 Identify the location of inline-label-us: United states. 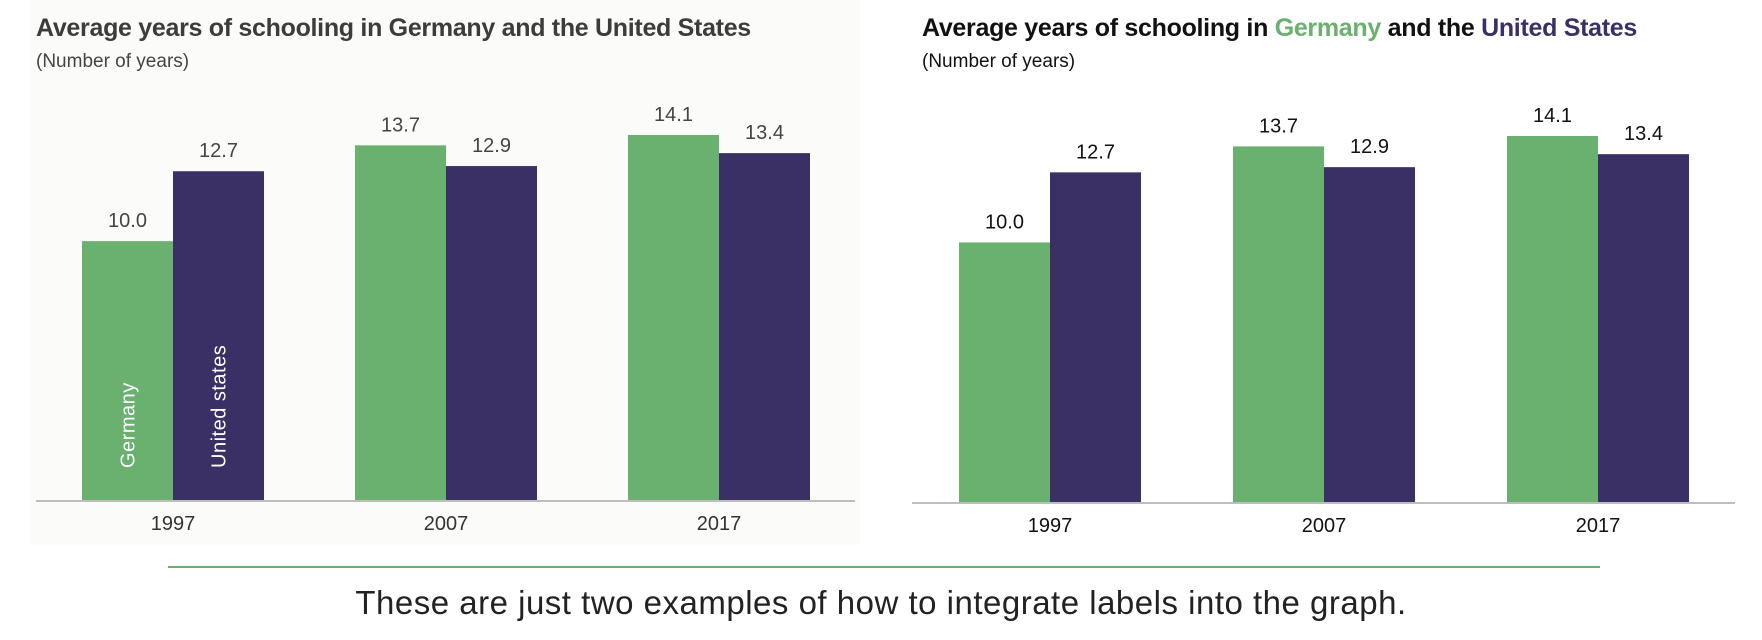
(220, 406).